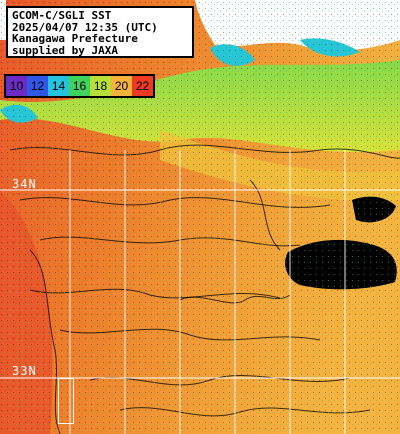  I want to click on supplier: supplied by JAXA, so click(65, 50).